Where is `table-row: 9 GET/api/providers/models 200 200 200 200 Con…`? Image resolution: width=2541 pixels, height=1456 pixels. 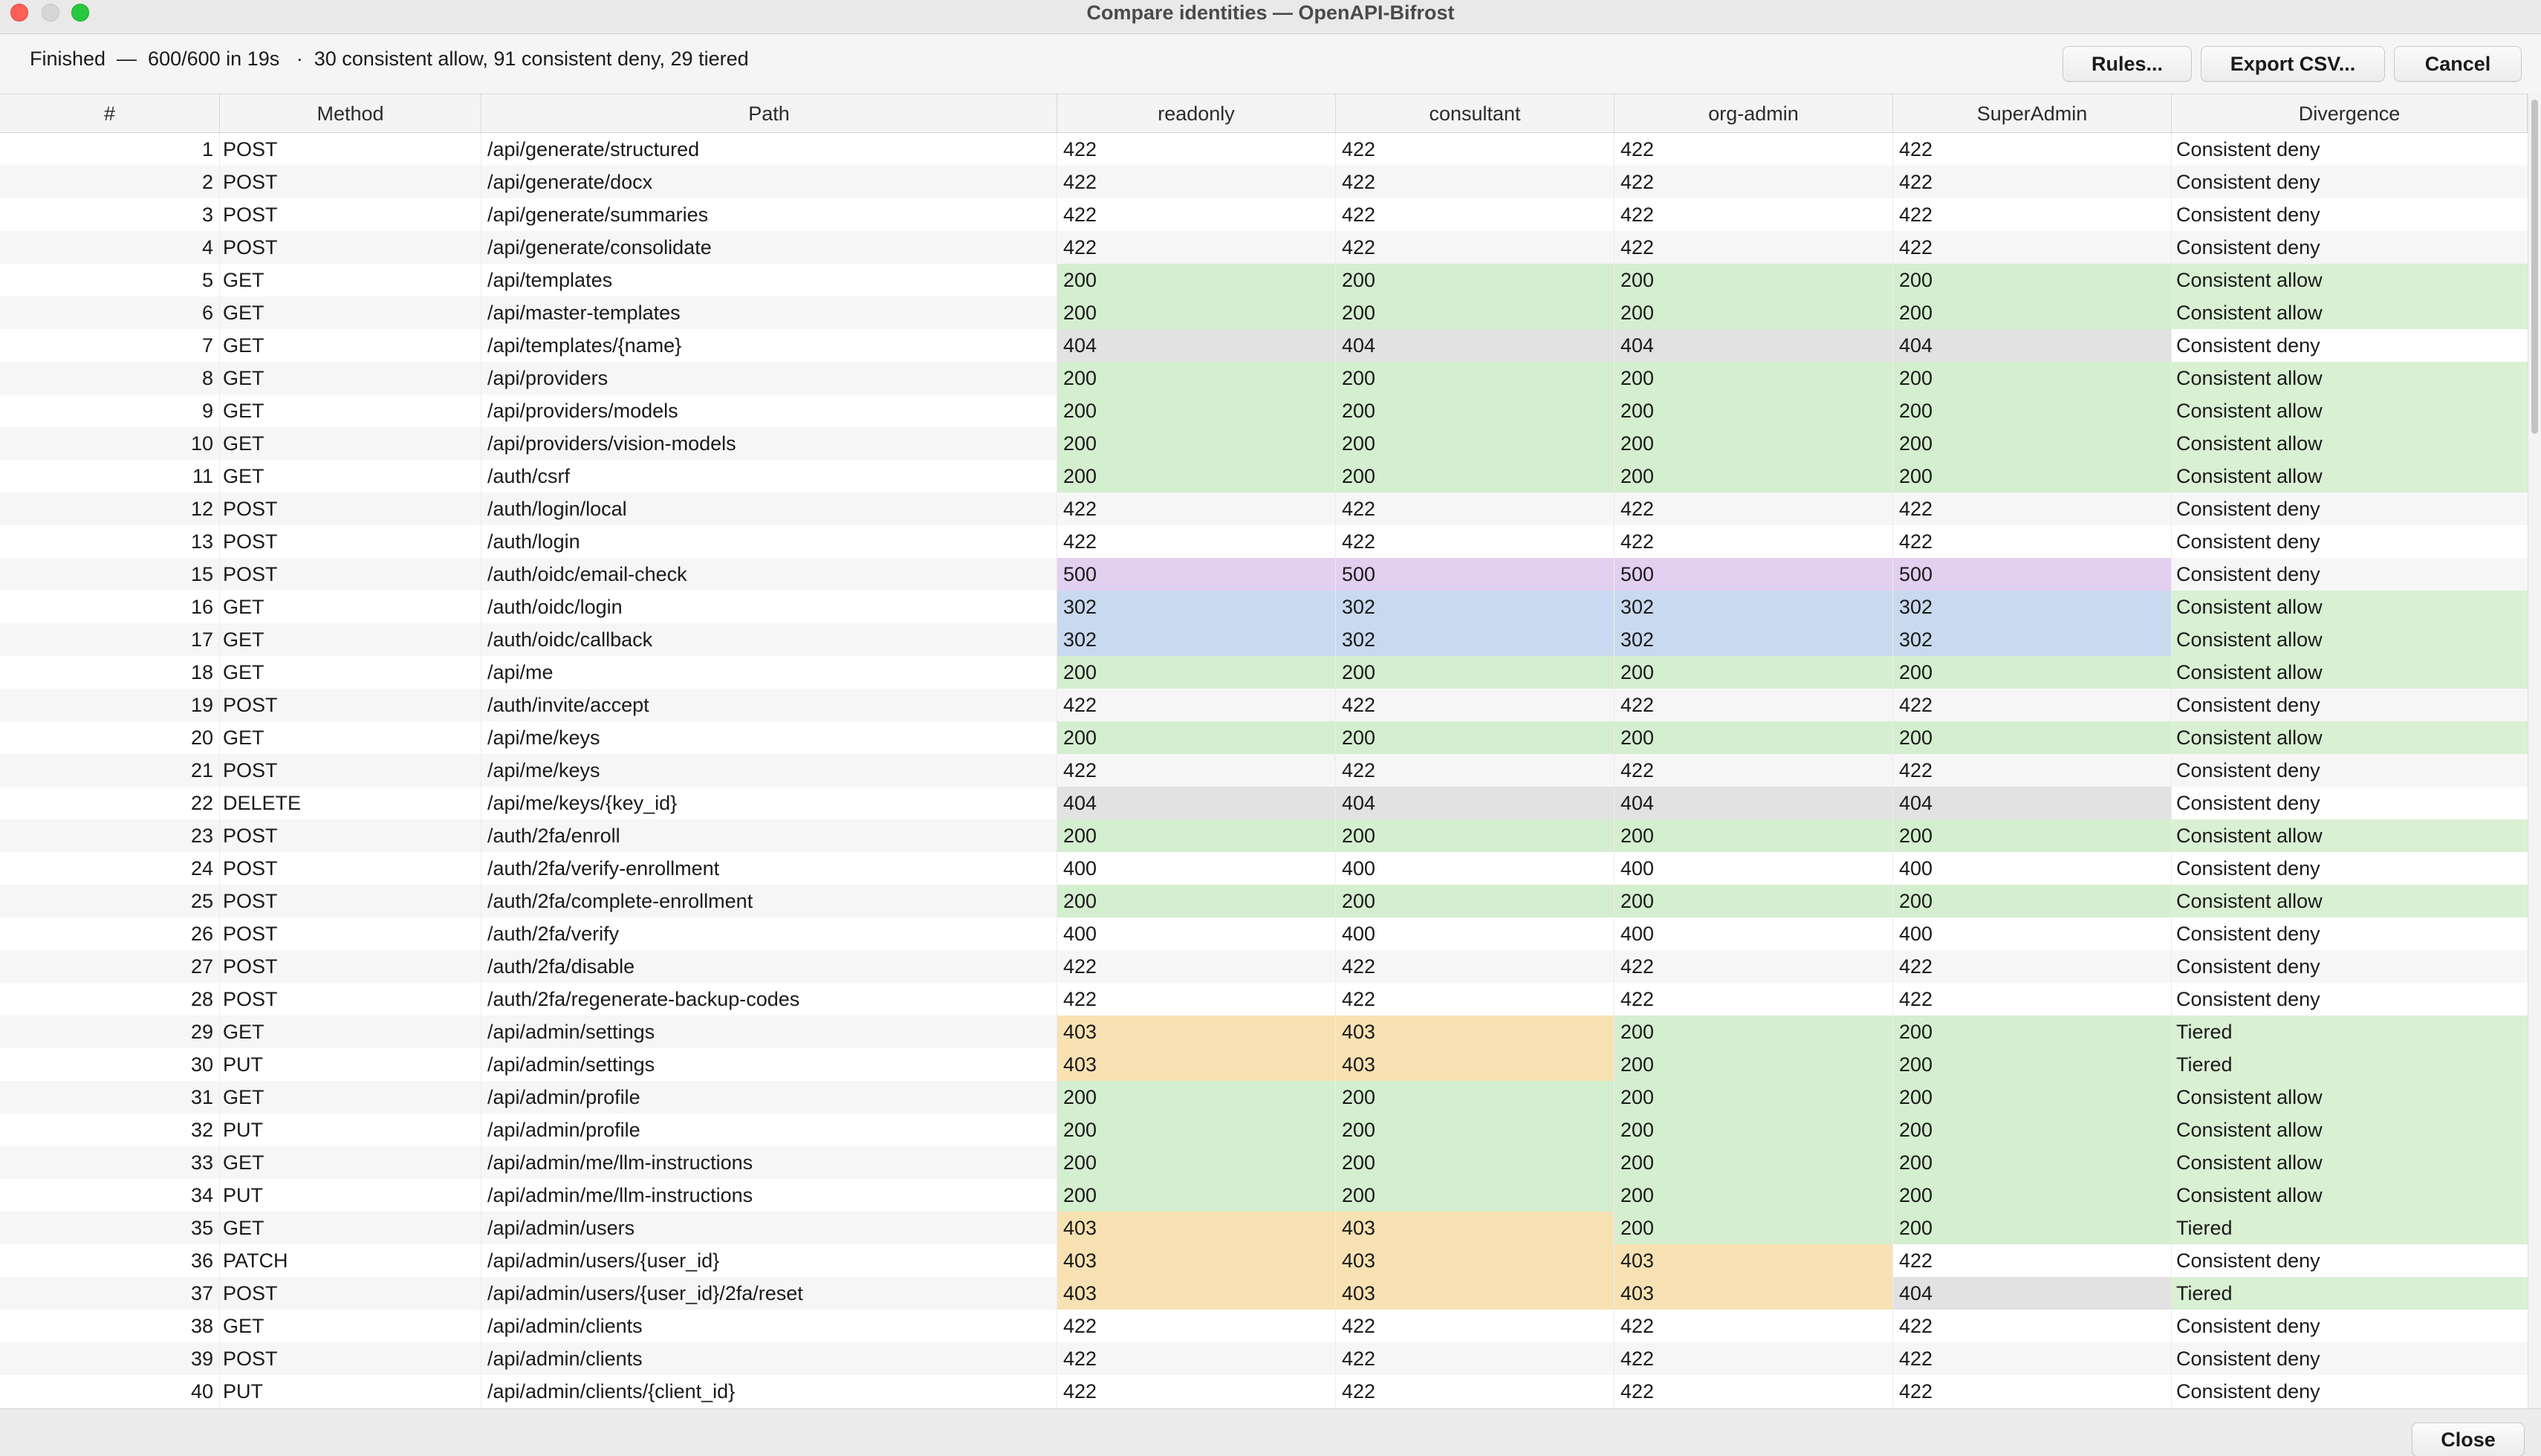 table-row: 9 GET/api/providers/models 200 200 200 200 Con… is located at coordinates (1264, 411).